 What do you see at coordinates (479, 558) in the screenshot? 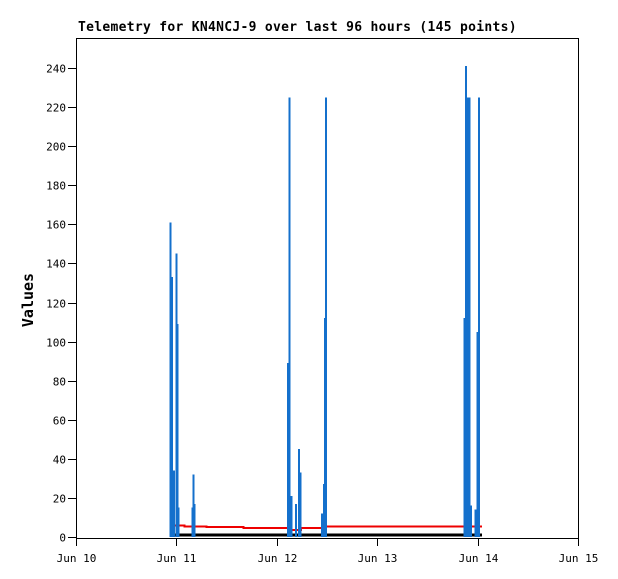
I see `x-tick-label: Jun 14` at bounding box center [479, 558].